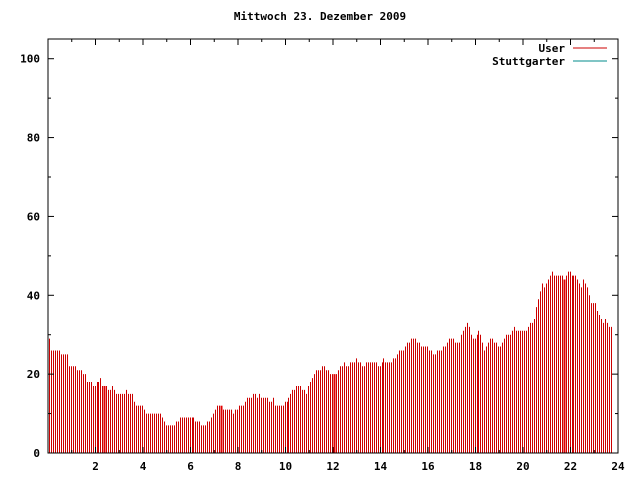 Image resolution: width=640 pixels, height=480 pixels. What do you see at coordinates (238, 466) in the screenshot?
I see `x-tick-label: 8` at bounding box center [238, 466].